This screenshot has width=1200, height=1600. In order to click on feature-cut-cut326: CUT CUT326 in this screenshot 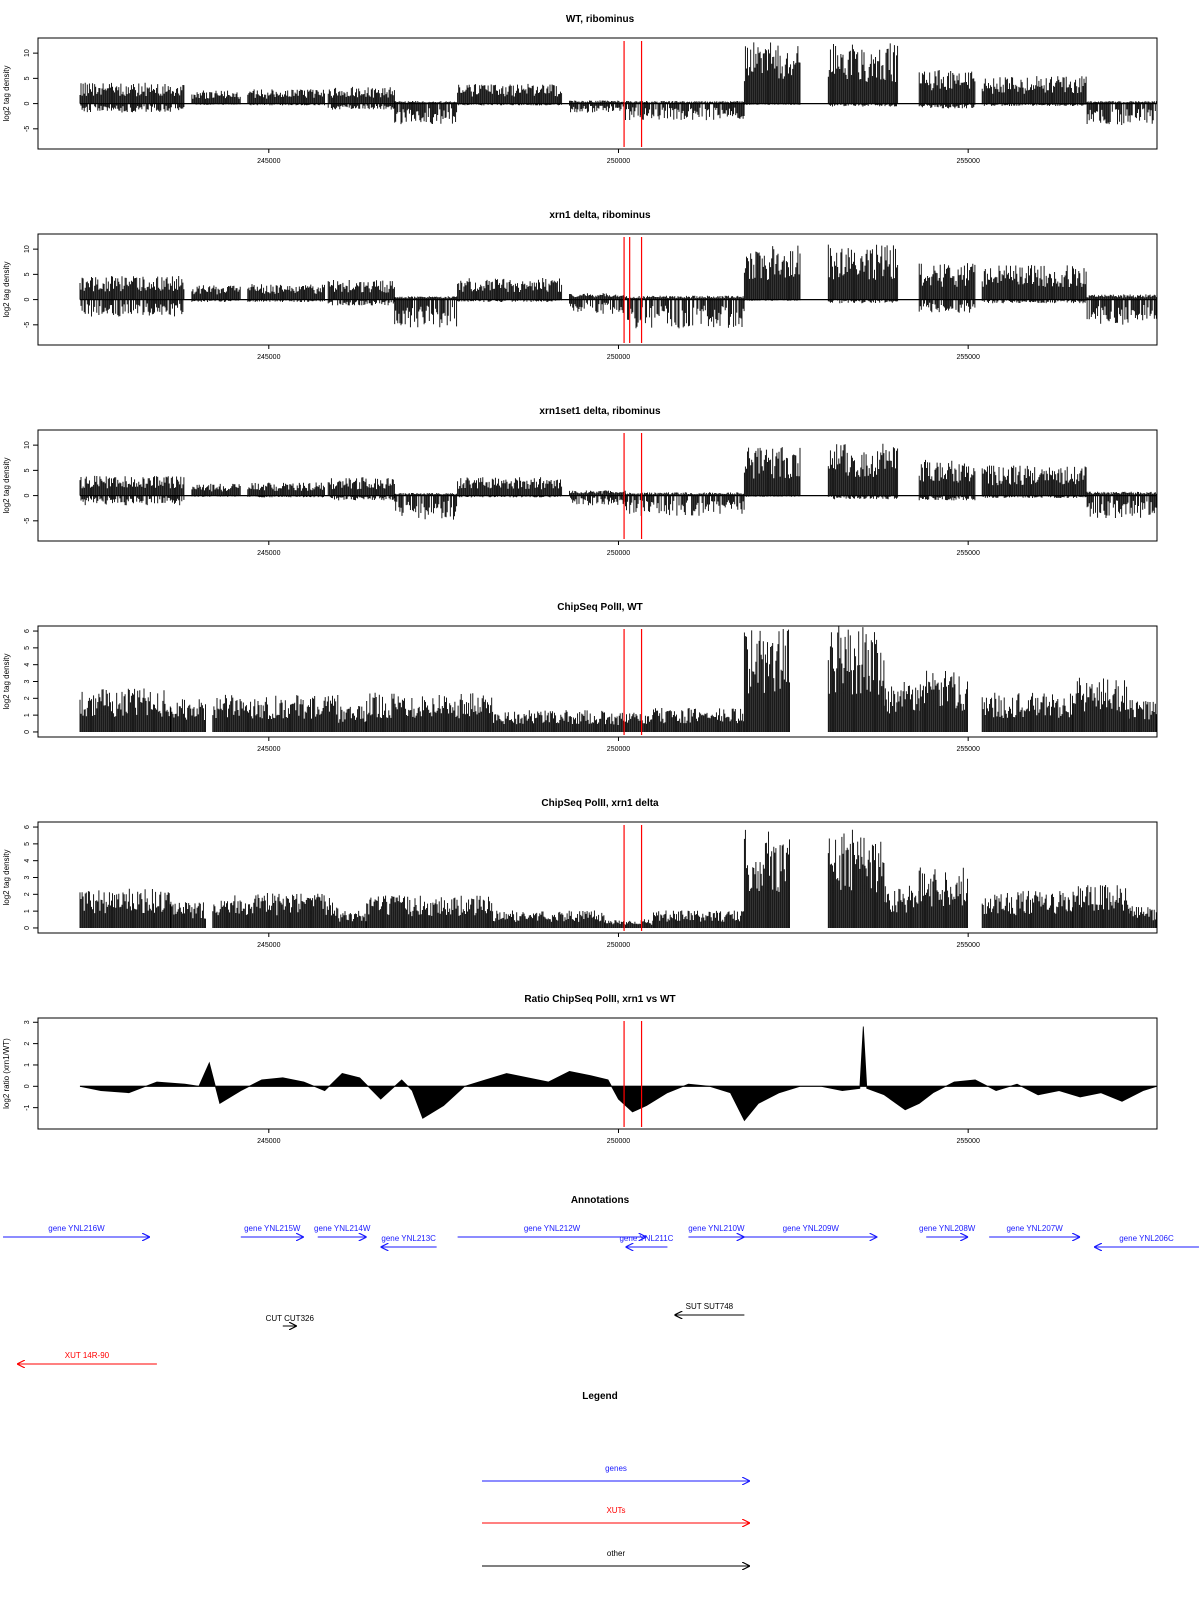, I will do `click(290, 1320)`.